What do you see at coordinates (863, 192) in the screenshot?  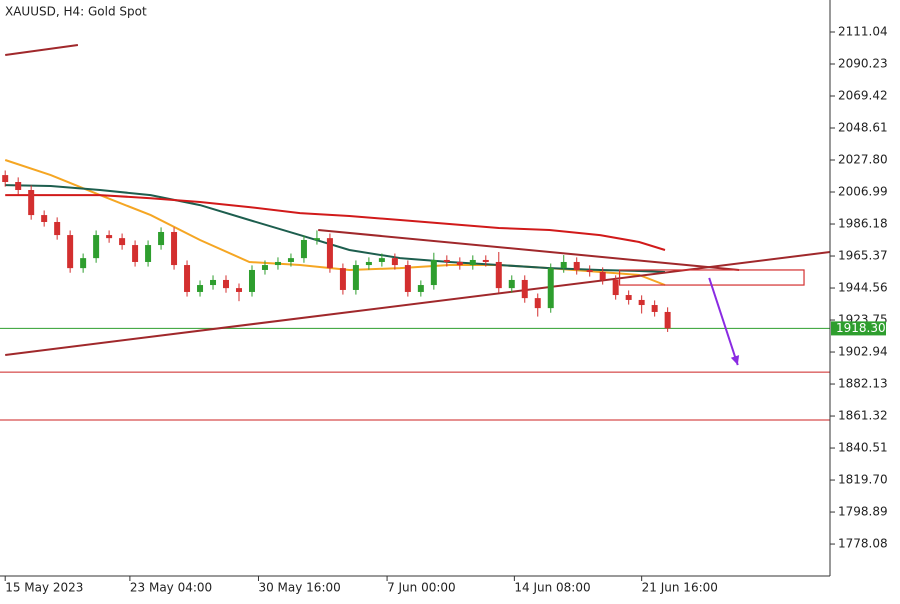 I see `y-tick-label: 2006.99` at bounding box center [863, 192].